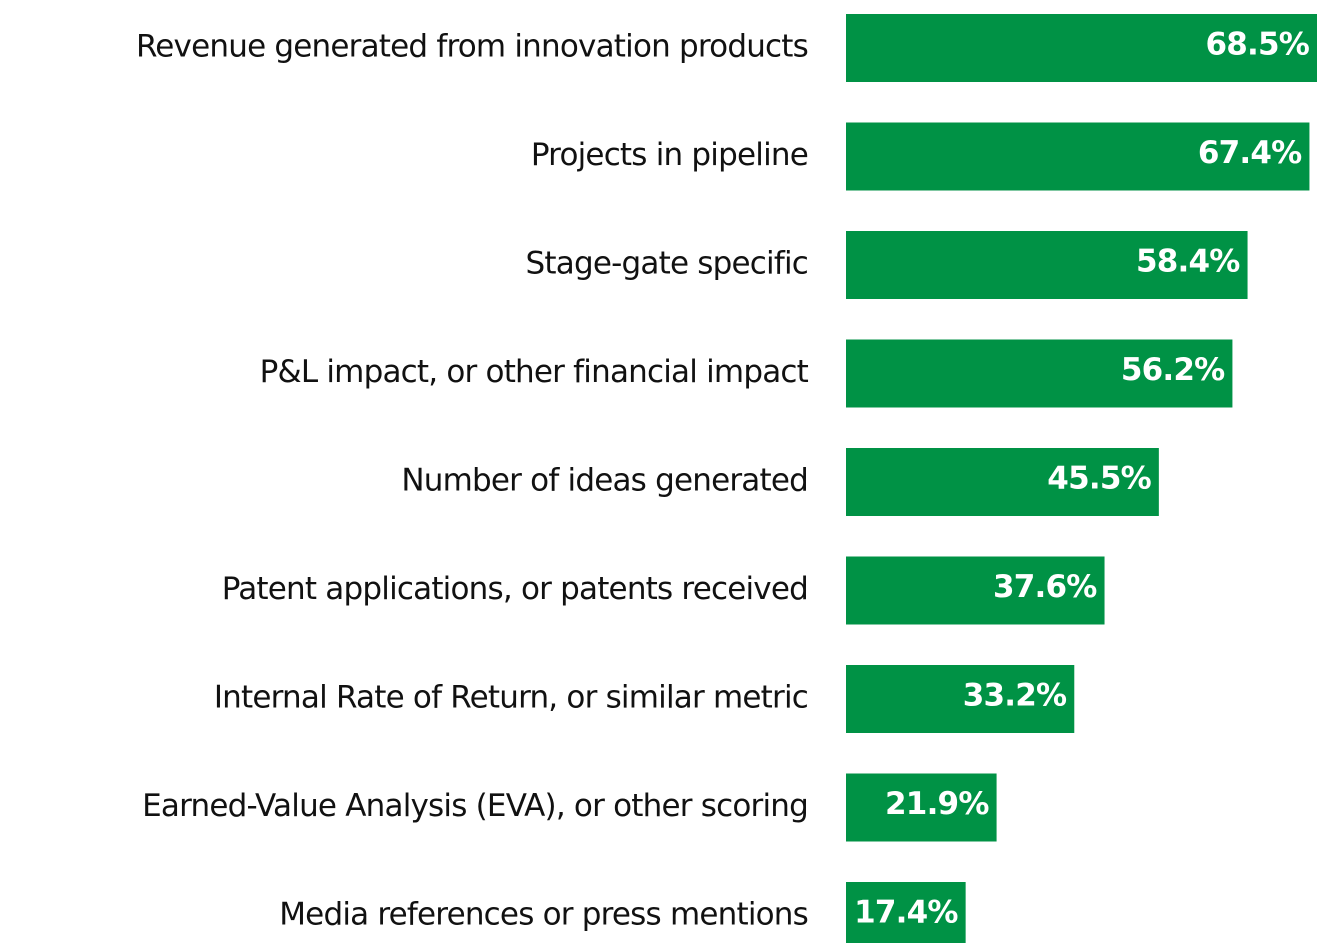  What do you see at coordinates (1188, 262) in the screenshot?
I see `value-label: 58.4%` at bounding box center [1188, 262].